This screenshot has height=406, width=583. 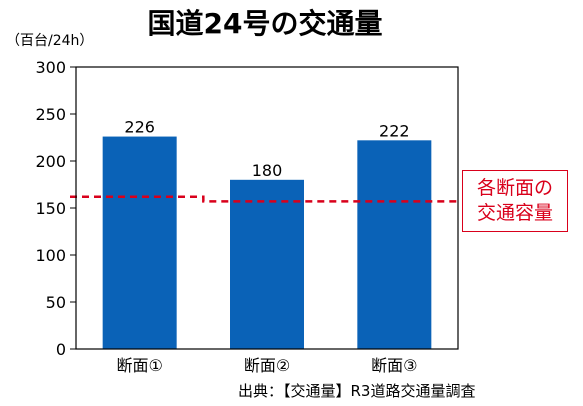 I want to click on y-tick-label: 100, so click(x=50, y=255).